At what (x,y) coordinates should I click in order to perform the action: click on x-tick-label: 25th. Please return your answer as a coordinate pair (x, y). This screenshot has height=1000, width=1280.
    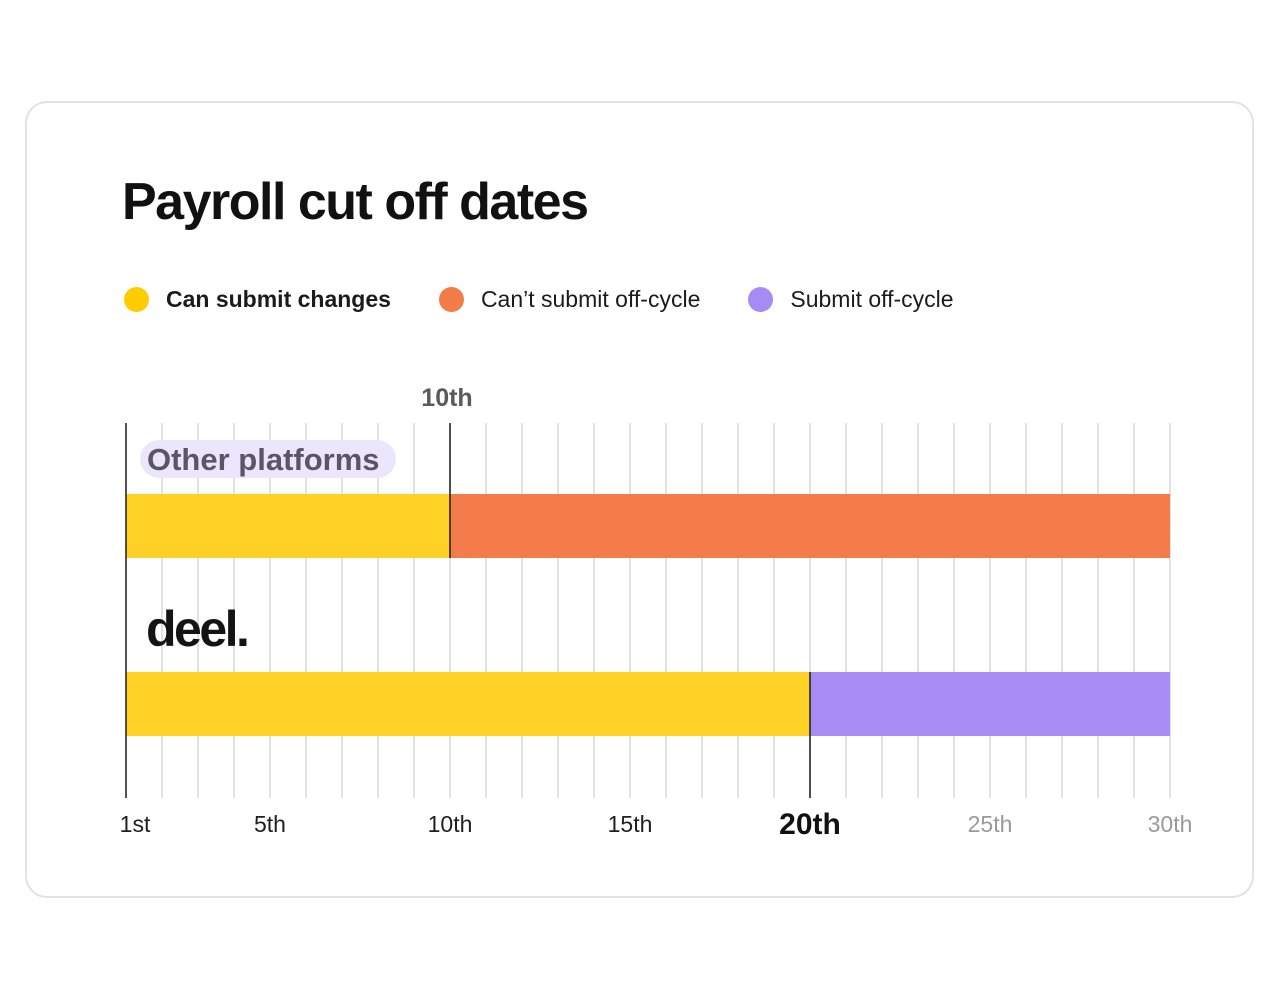
    Looking at the image, I should click on (990, 824).